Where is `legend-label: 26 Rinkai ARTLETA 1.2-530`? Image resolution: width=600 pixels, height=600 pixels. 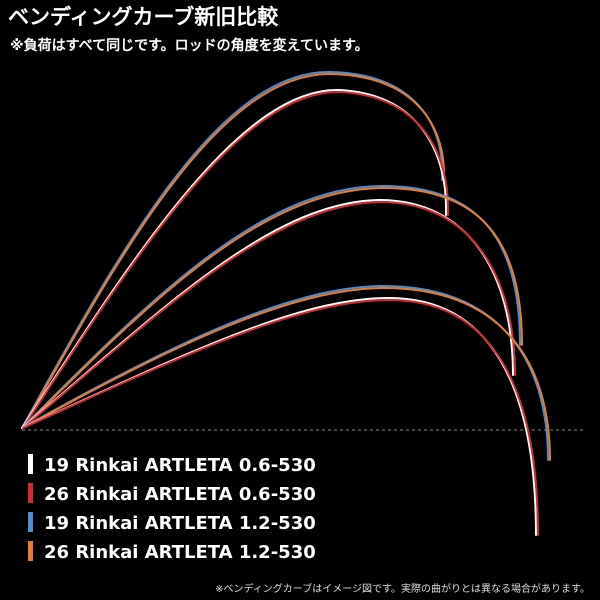 legend-label: 26 Rinkai ARTLETA 1.2-530 is located at coordinates (180, 552).